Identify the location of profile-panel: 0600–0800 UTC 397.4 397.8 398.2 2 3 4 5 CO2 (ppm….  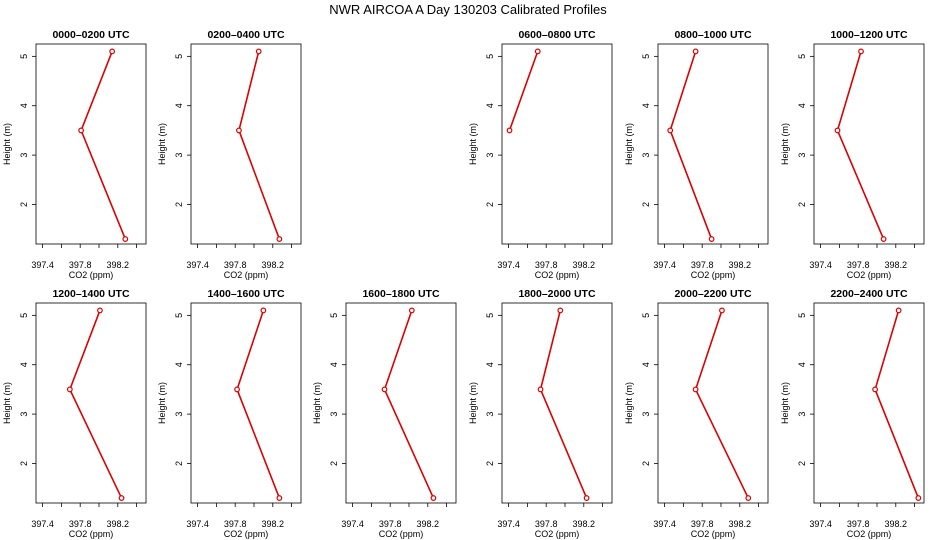
(540, 154).